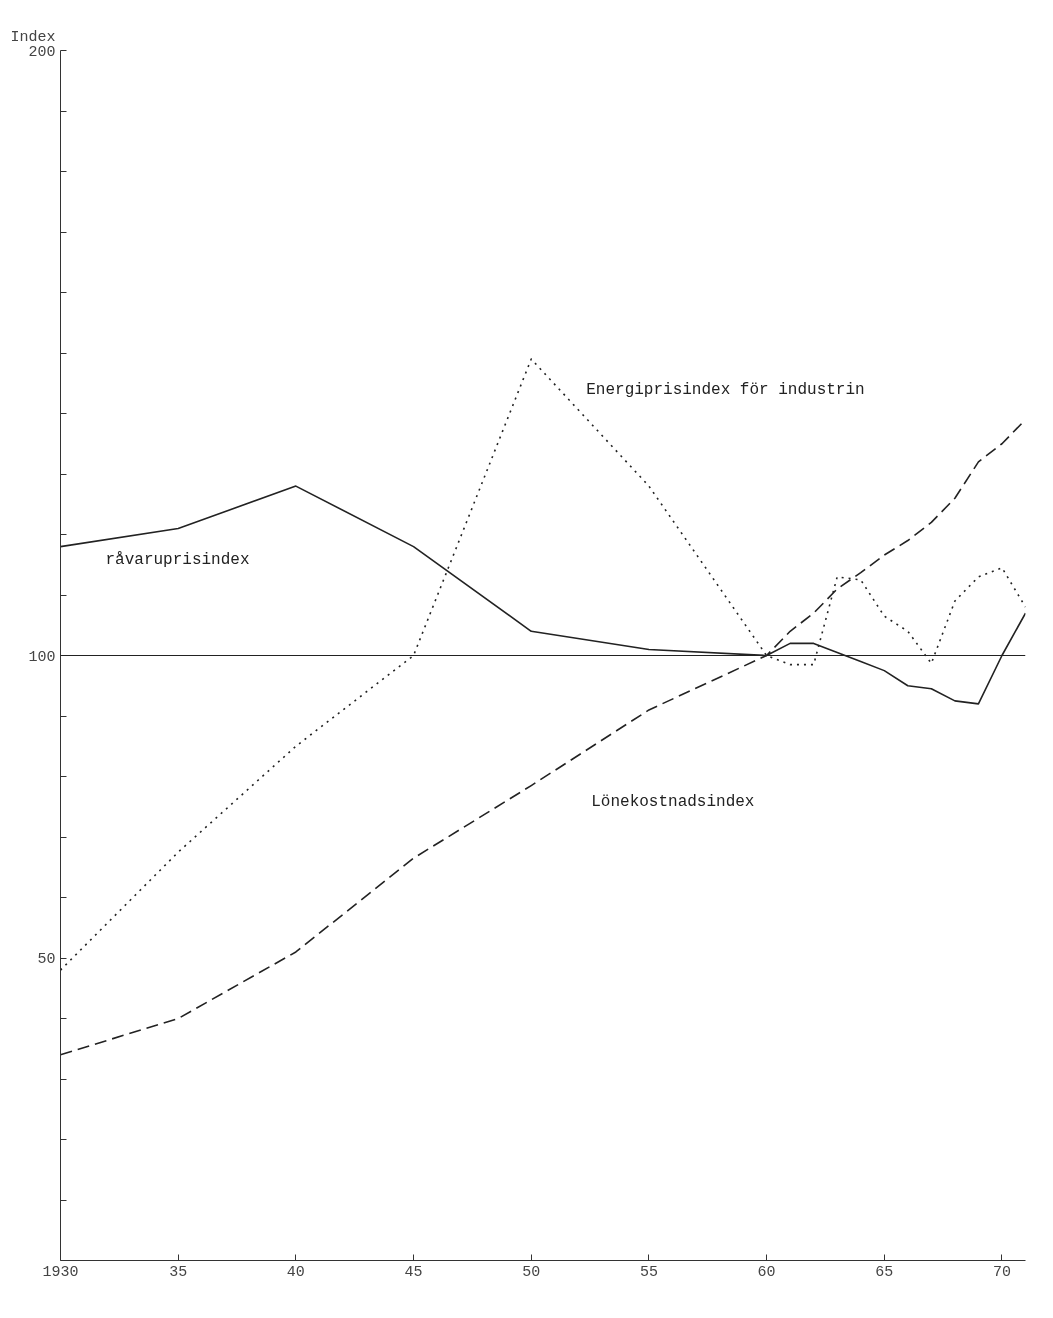 The height and width of the screenshot is (1318, 1053). Describe the element at coordinates (725, 390) in the screenshot. I see `series-label: Energiprisindex för industrin` at that location.